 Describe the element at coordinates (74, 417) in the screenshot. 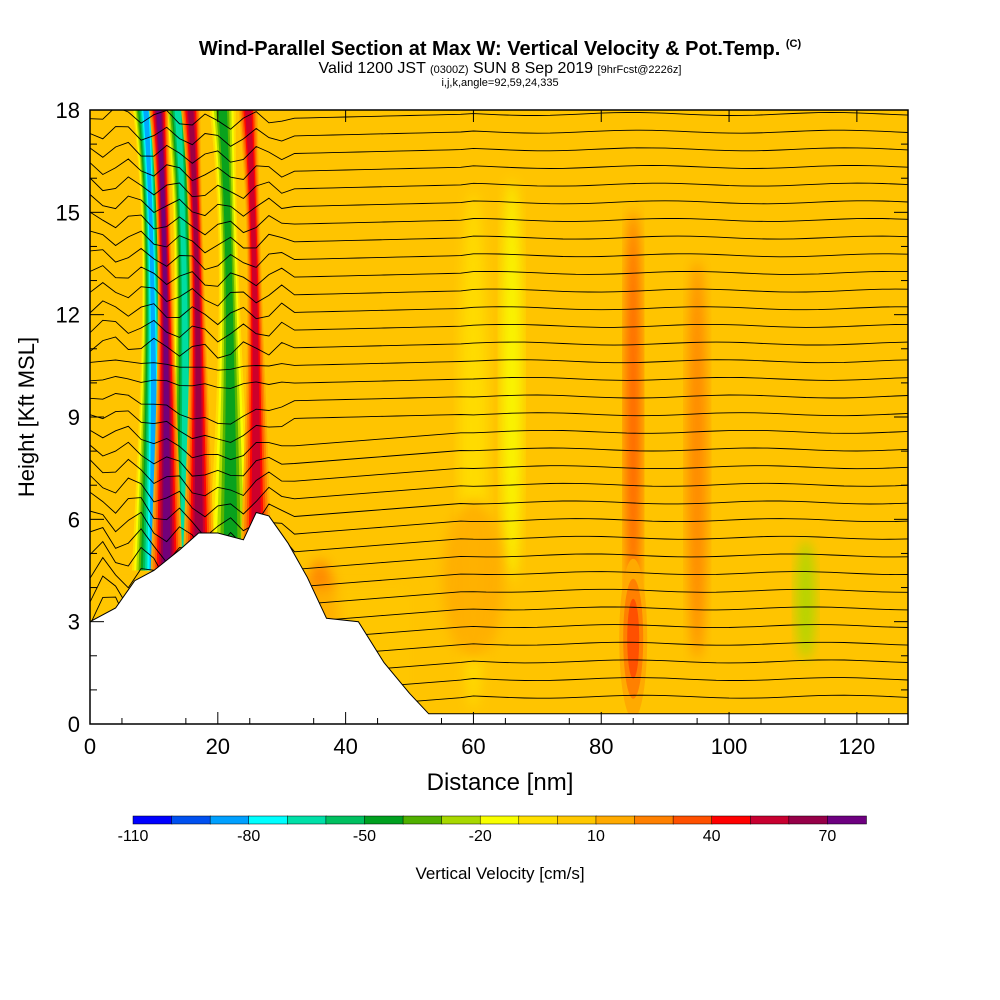

I see `y-tick-label: 9` at that location.